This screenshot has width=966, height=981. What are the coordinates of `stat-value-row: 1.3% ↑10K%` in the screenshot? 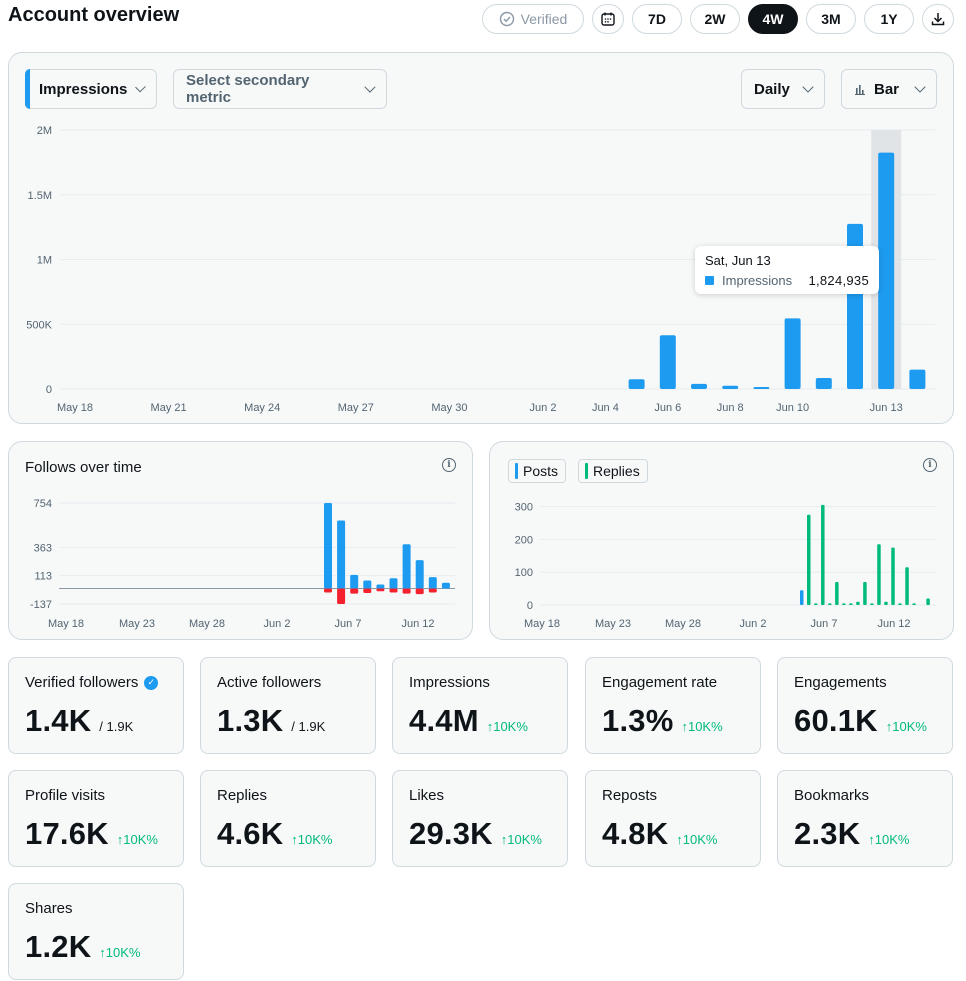 It's located at (662, 721).